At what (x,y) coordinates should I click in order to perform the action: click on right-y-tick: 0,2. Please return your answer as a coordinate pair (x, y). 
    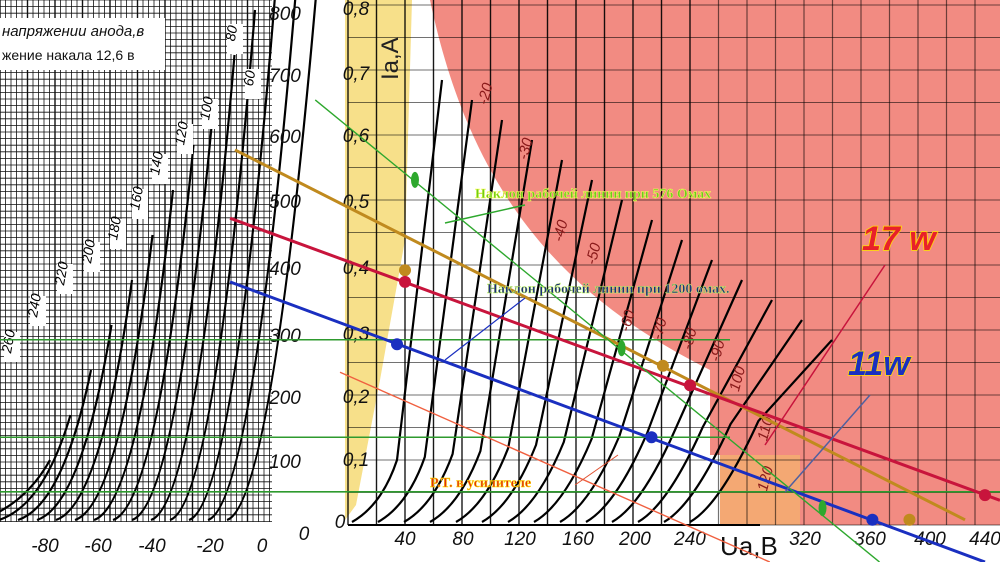
    Looking at the image, I should click on (356, 397).